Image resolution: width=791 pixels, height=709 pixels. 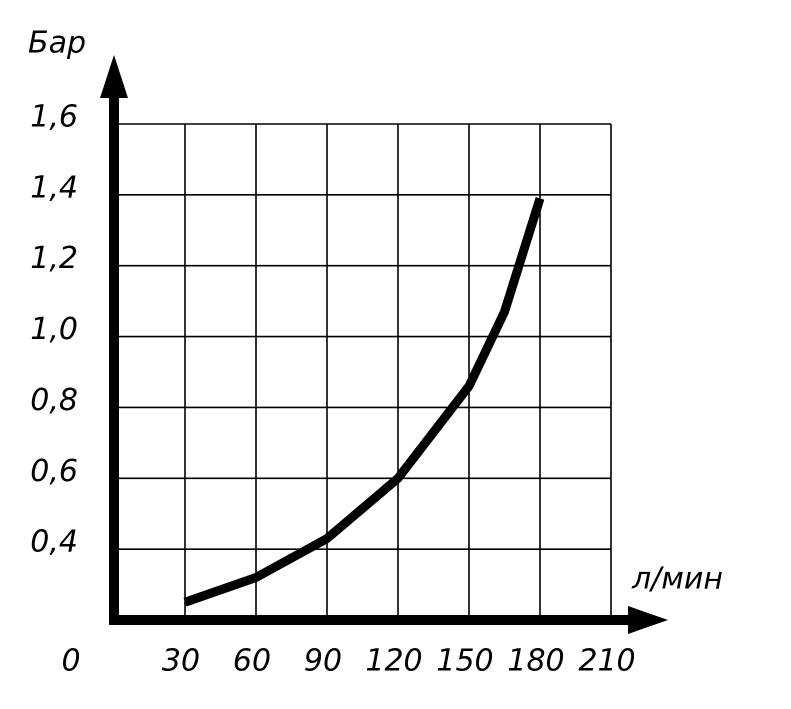 What do you see at coordinates (54, 258) in the screenshot?
I see `y-tick-label: 1,2` at bounding box center [54, 258].